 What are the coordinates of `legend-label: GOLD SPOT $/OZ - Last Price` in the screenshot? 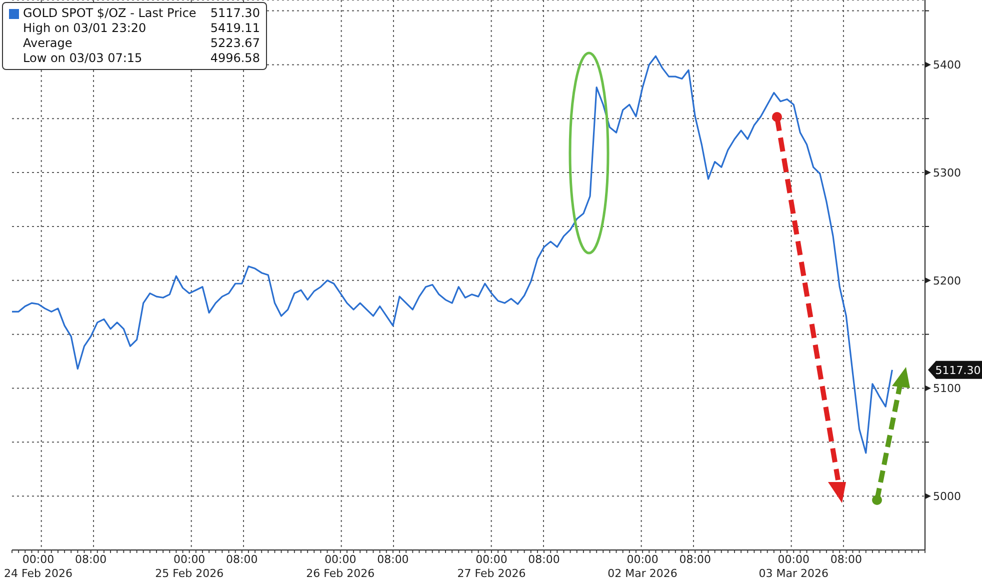 It's located at (109, 13).